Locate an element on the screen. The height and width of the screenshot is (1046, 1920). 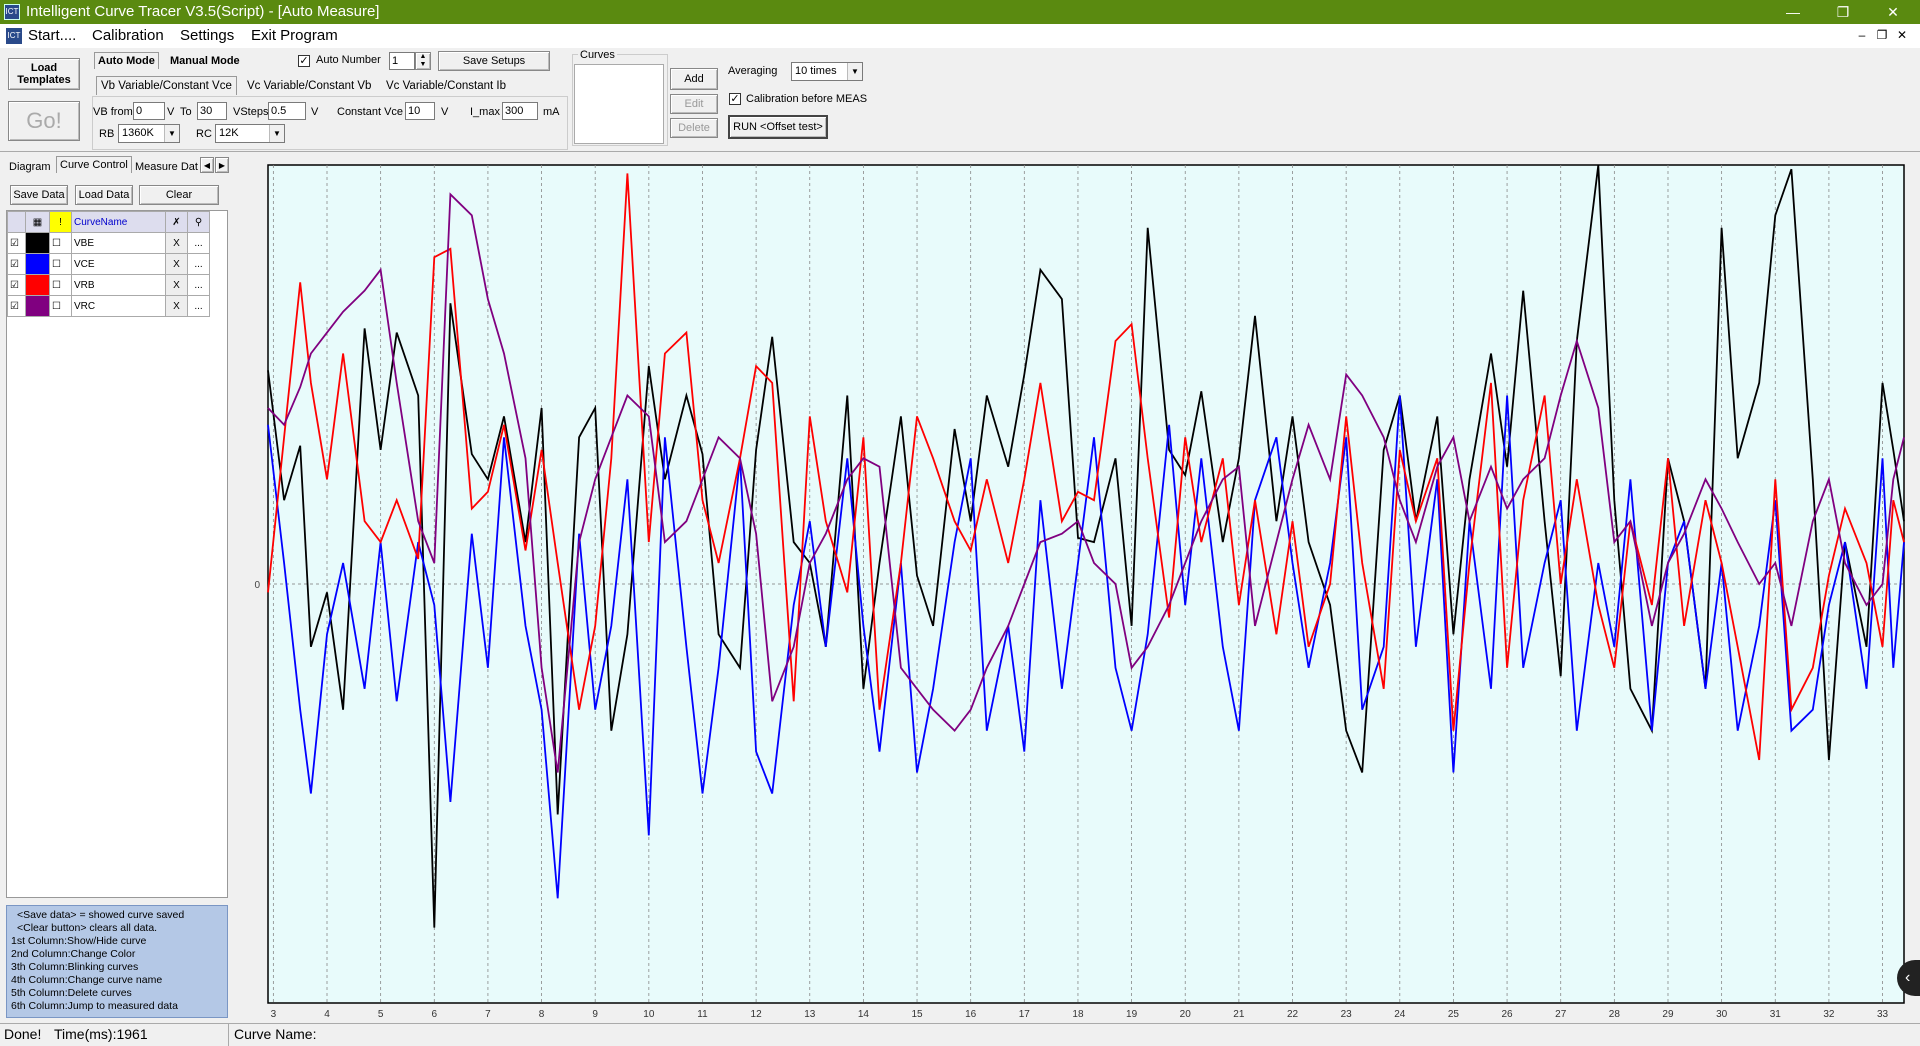
vsteps-unit: V is located at coordinates (315, 112).